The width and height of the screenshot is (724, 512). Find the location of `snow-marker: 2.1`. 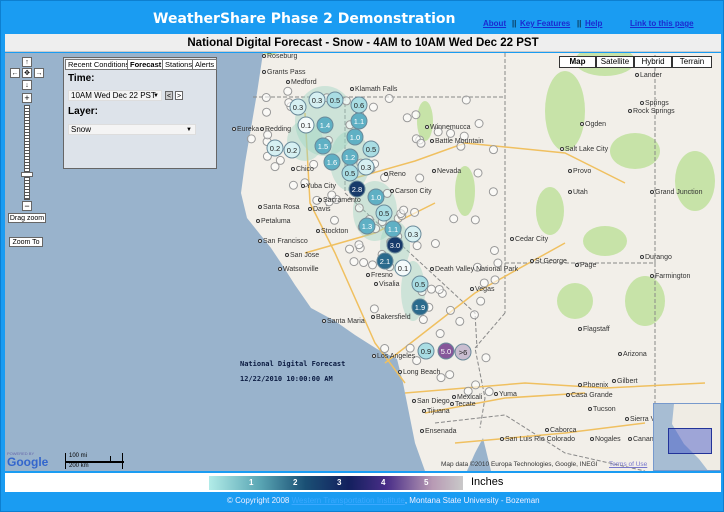

snow-marker: 2.1 is located at coordinates (385, 261).